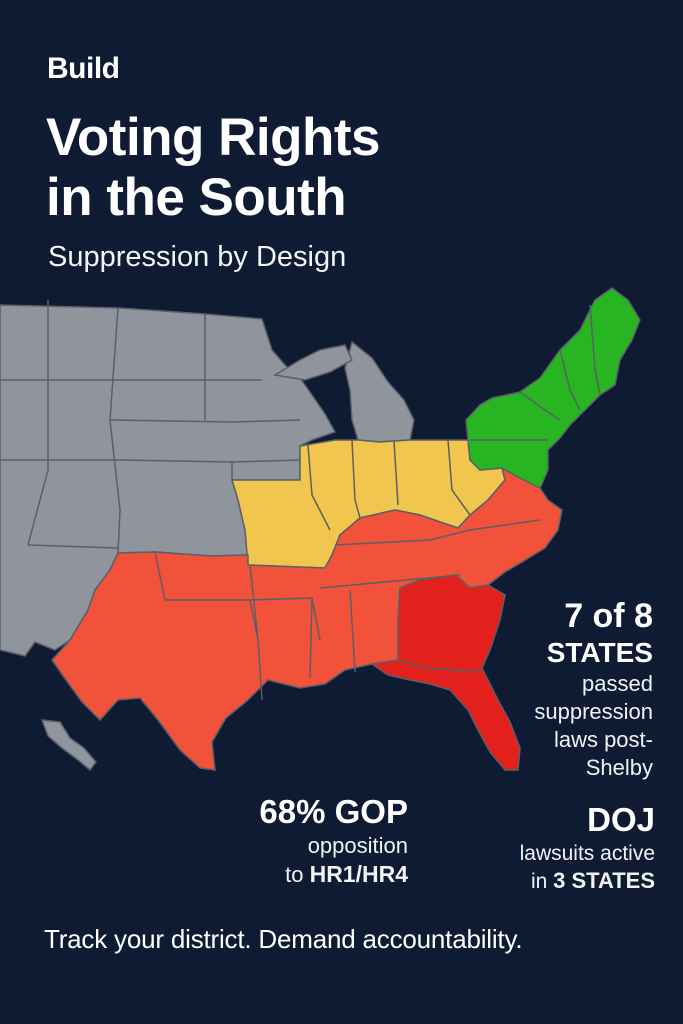 This screenshot has height=1024, width=683. I want to click on gop-stat: 68% GOP opposition to HR1/HR4, so click(319, 840).